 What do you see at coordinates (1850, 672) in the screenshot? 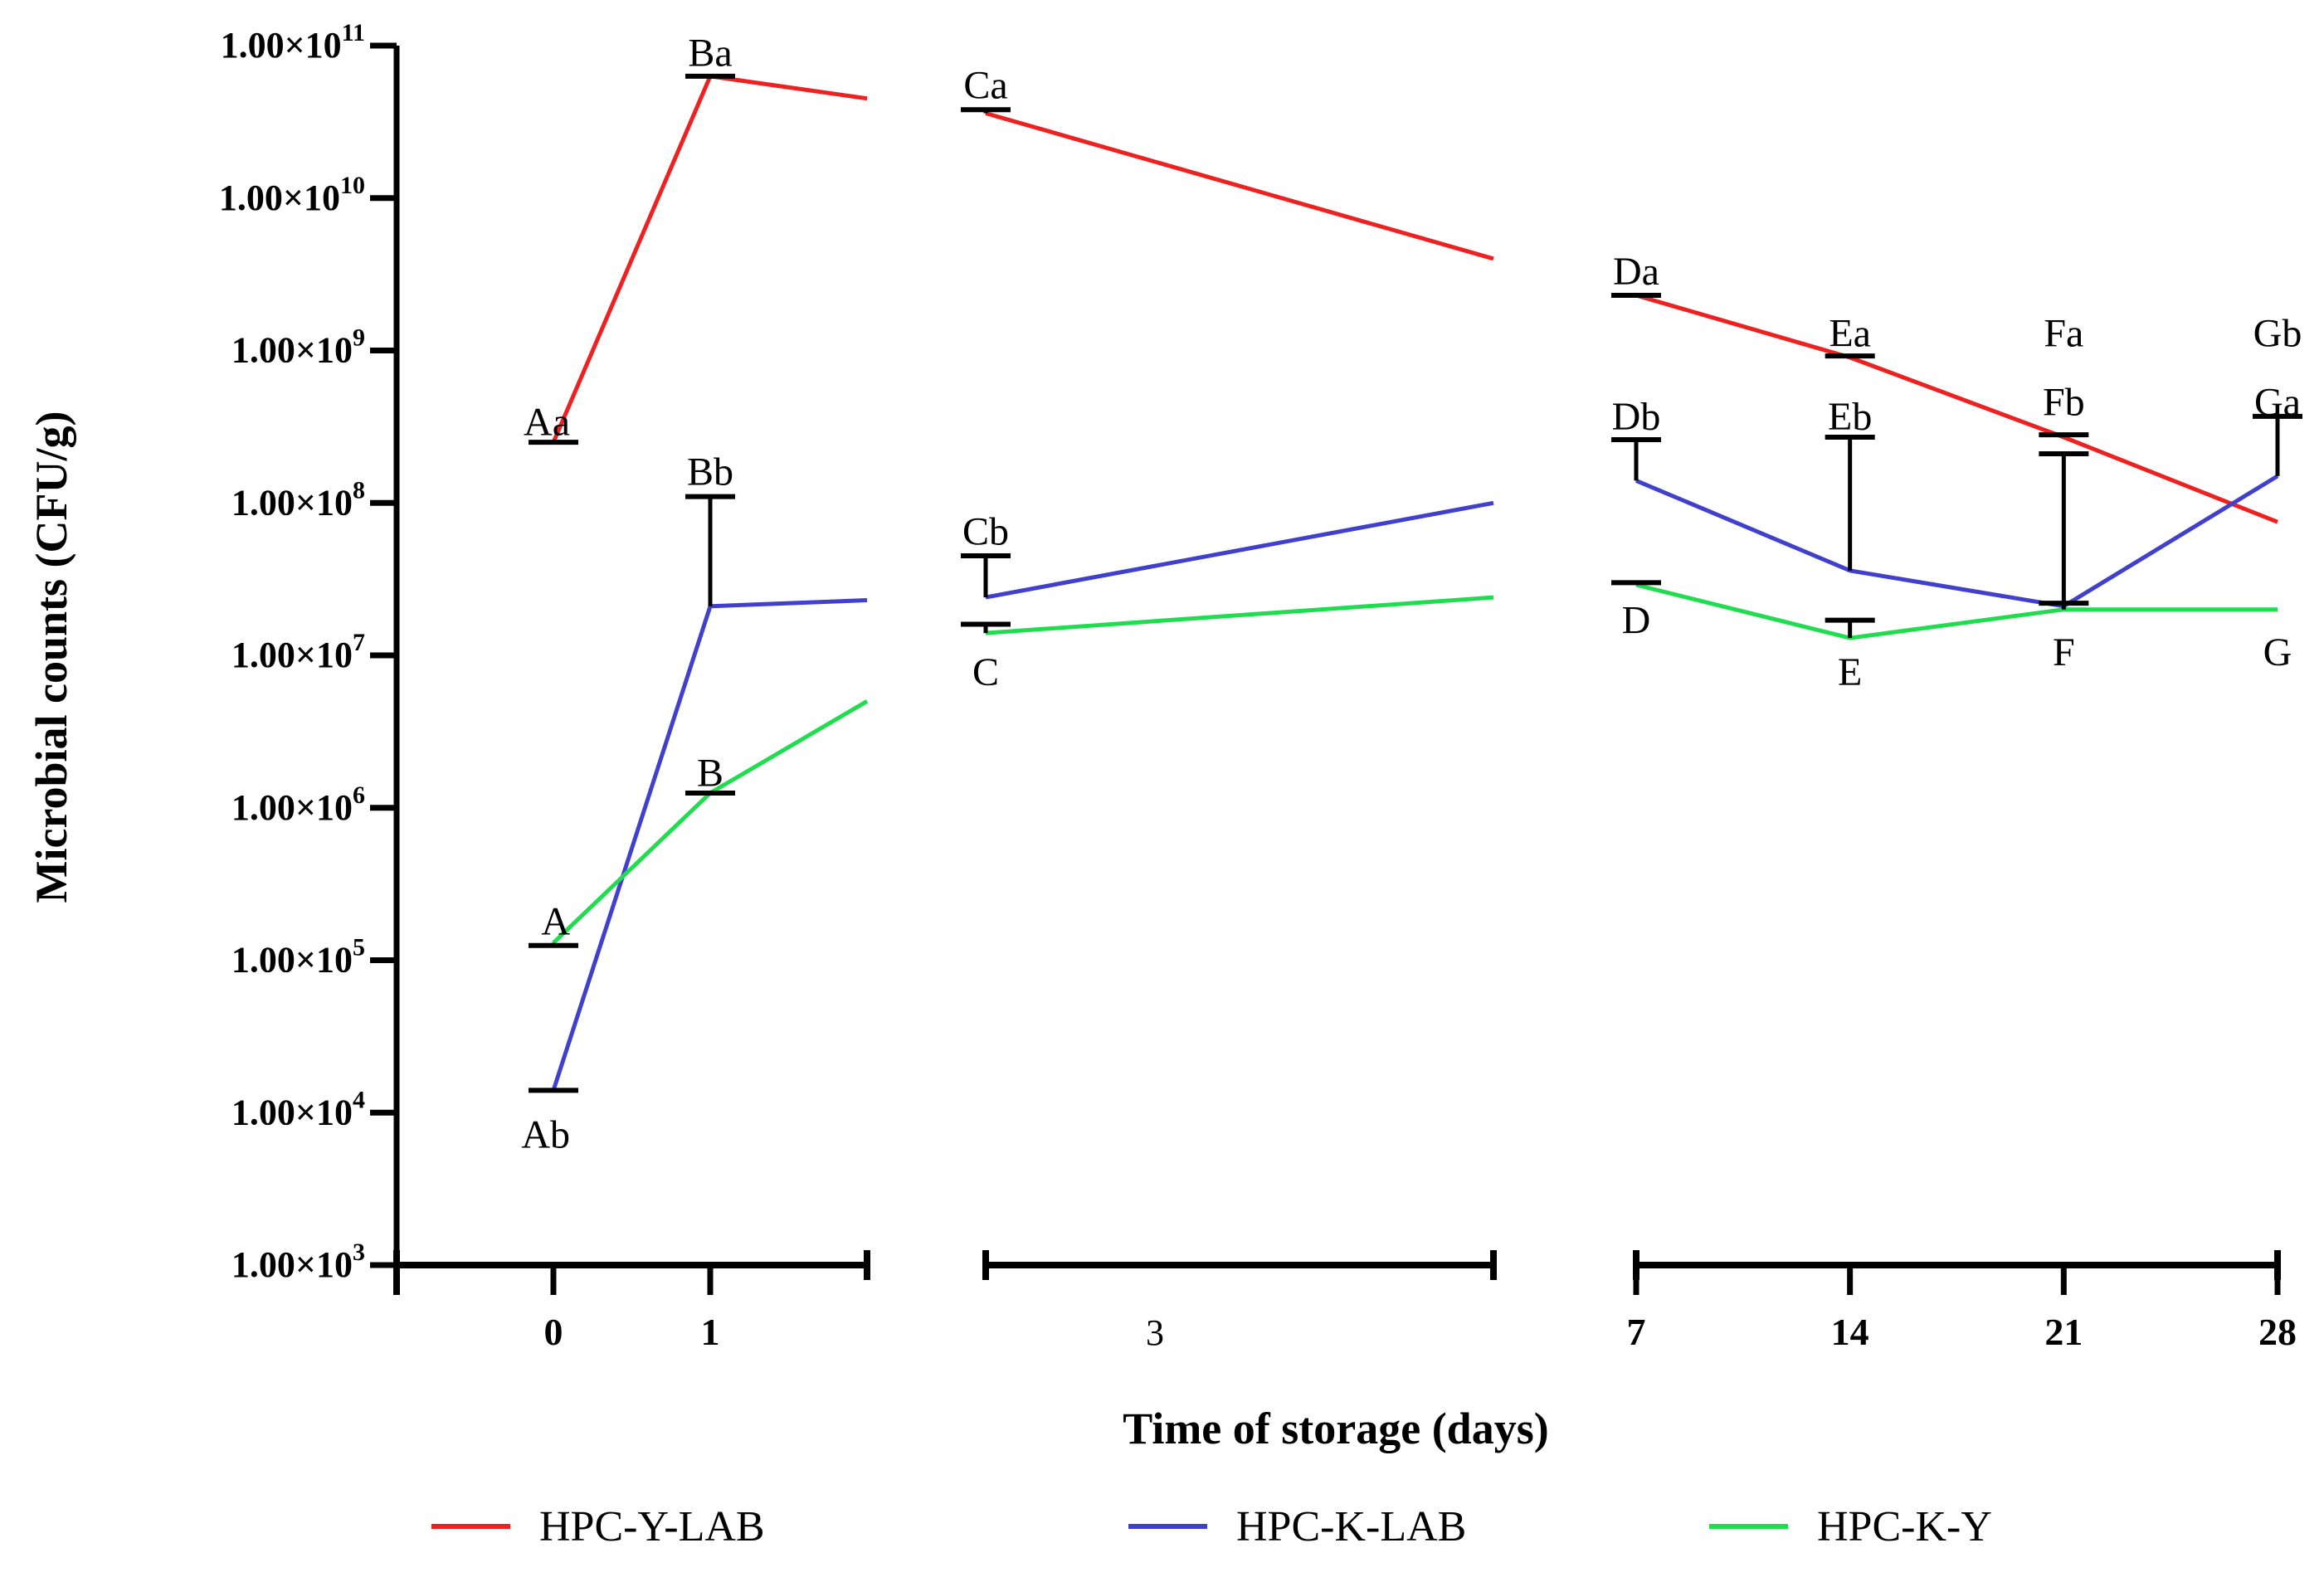
I see `point-label: E` at bounding box center [1850, 672].